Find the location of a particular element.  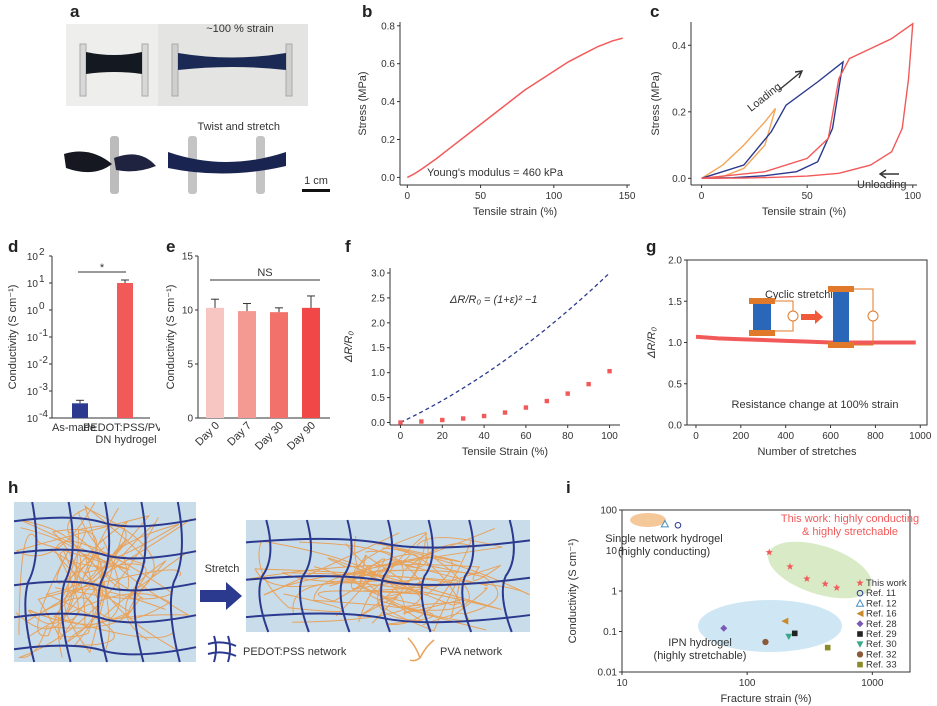

y-axis-label: Stress (MPa) is located at coordinates (363, 103).